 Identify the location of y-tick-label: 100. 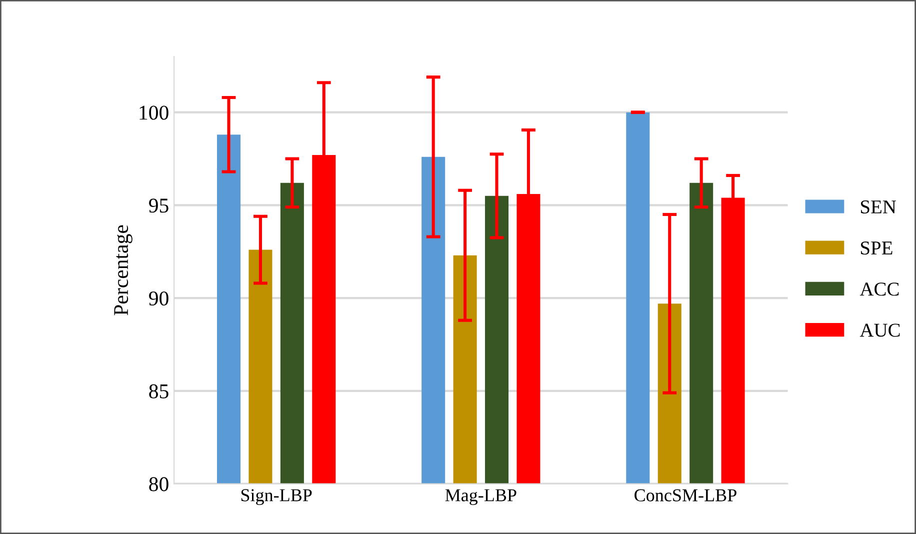
(154, 113).